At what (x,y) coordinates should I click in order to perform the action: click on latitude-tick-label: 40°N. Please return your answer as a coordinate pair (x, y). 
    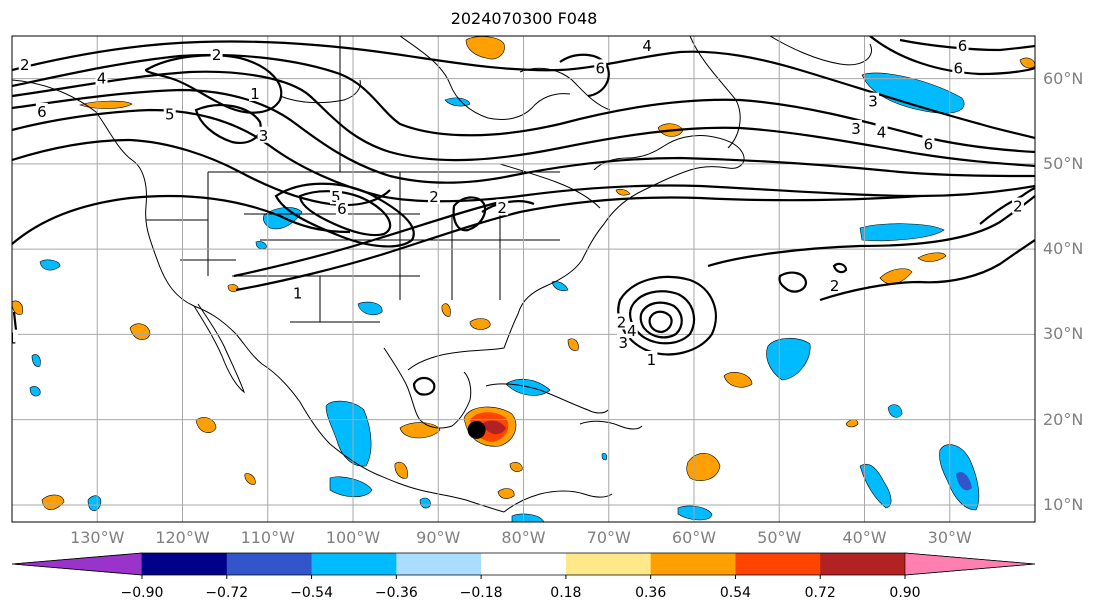
    Looking at the image, I should click on (1063, 249).